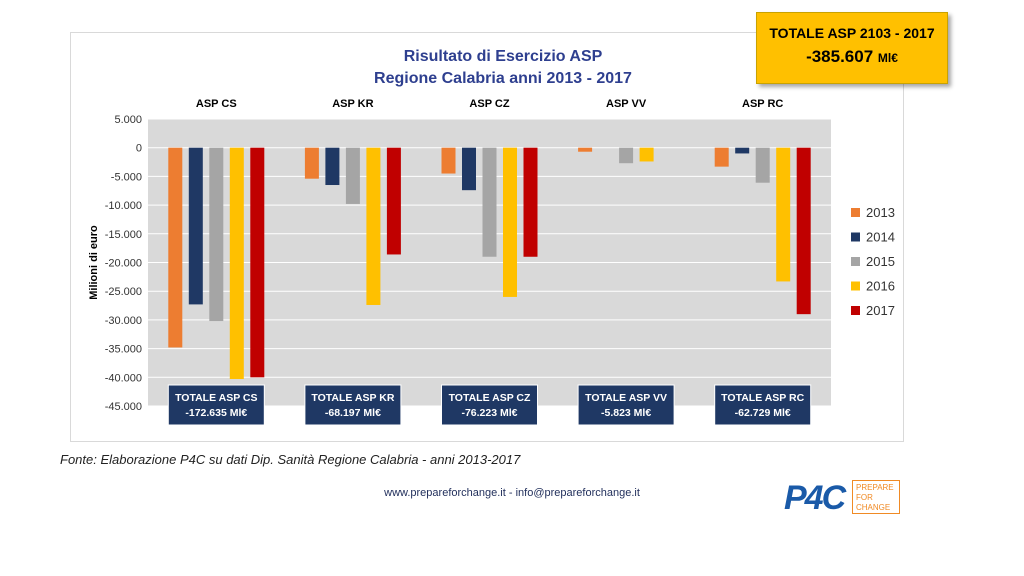  I want to click on category-total-label: TOTALE ASP KR, so click(352, 398).